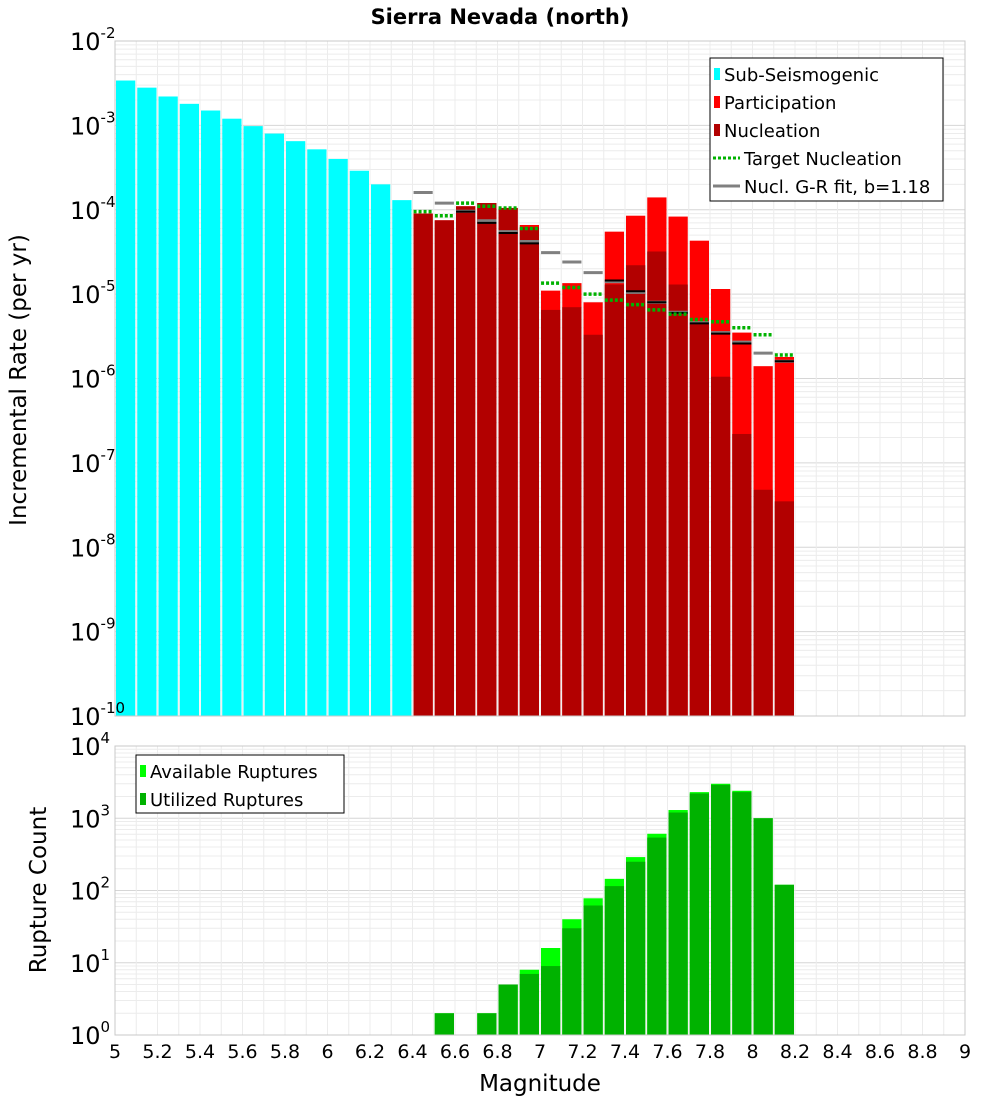 Image resolution: width=1000 pixels, height=1100 pixels. Describe the element at coordinates (540, 1084) in the screenshot. I see `x-axis-label: Magnitude` at that location.